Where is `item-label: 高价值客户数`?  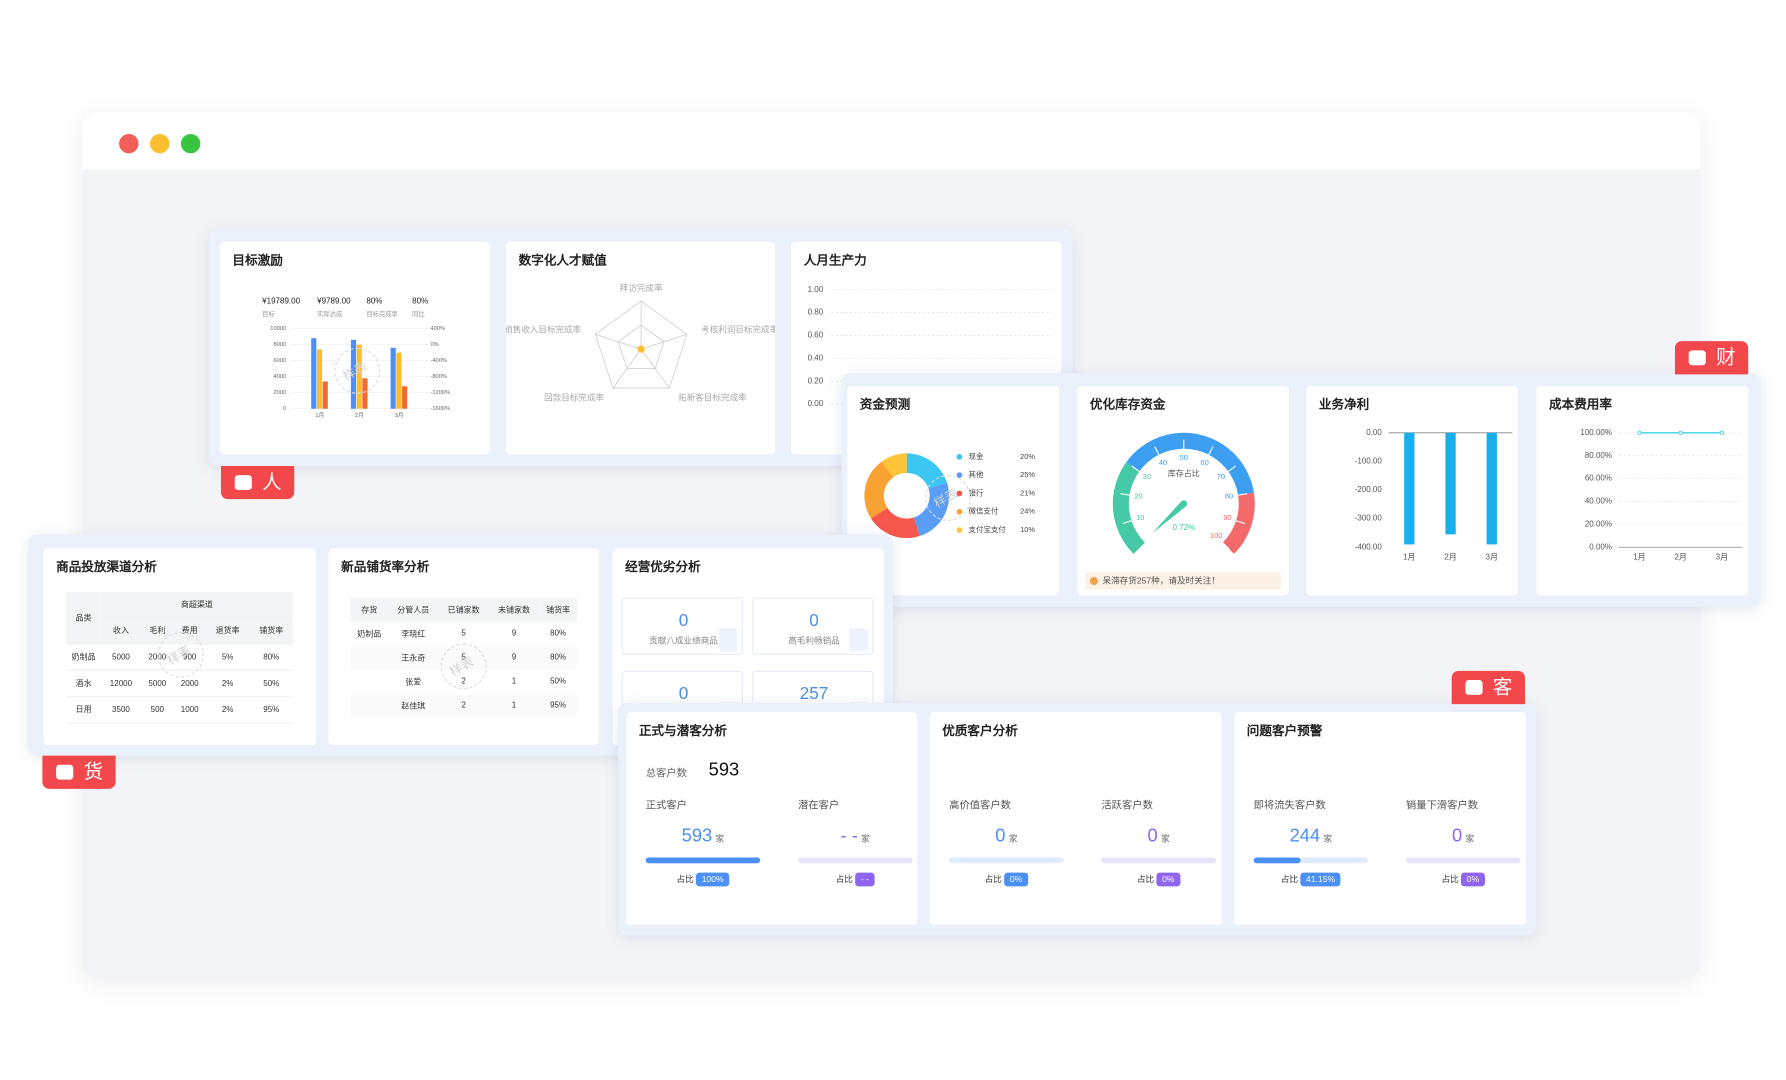
item-label: 高价值客户数 is located at coordinates (980, 805).